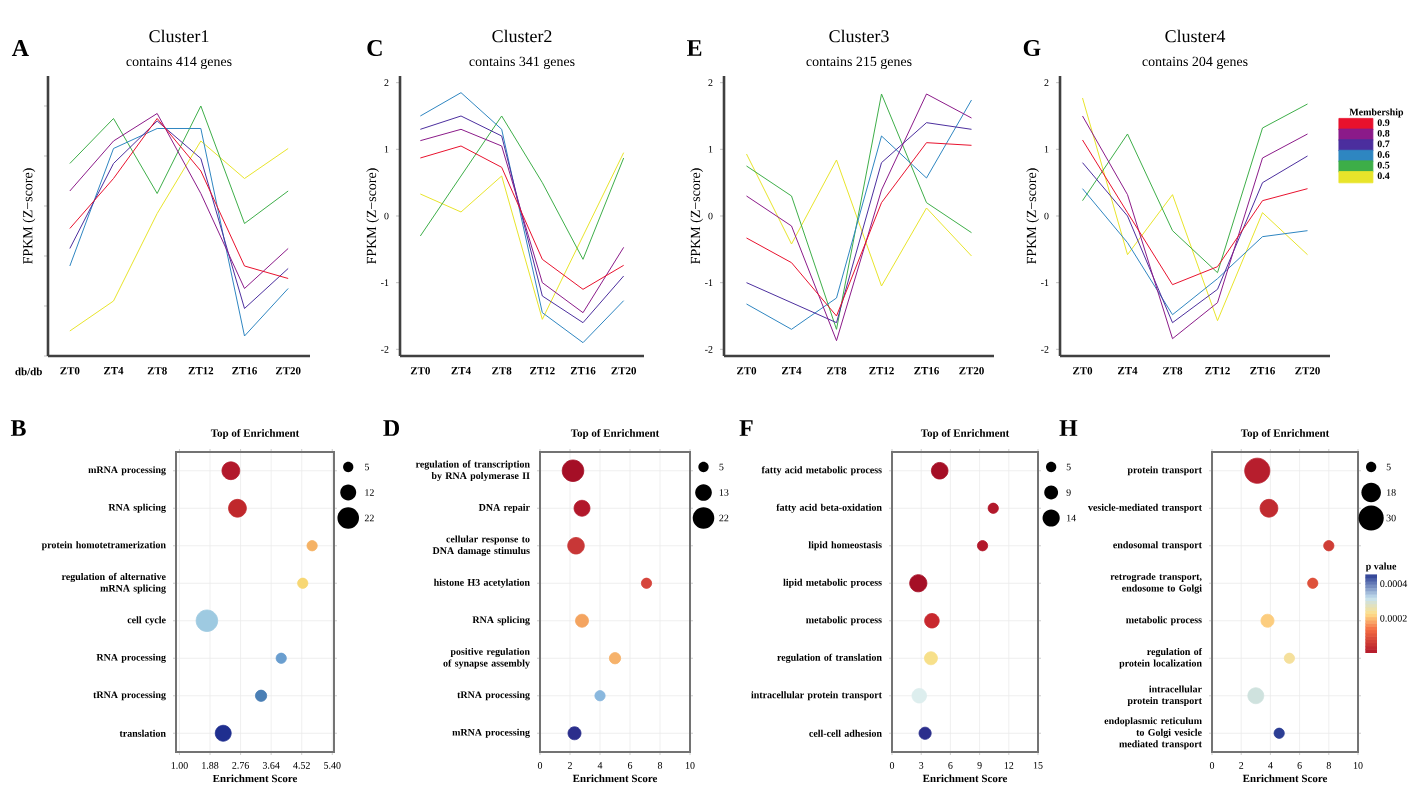 Image resolution: width=1418 pixels, height=800 pixels. Describe the element at coordinates (179, 36) in the screenshot. I see `chart-title: Cluster1` at that location.